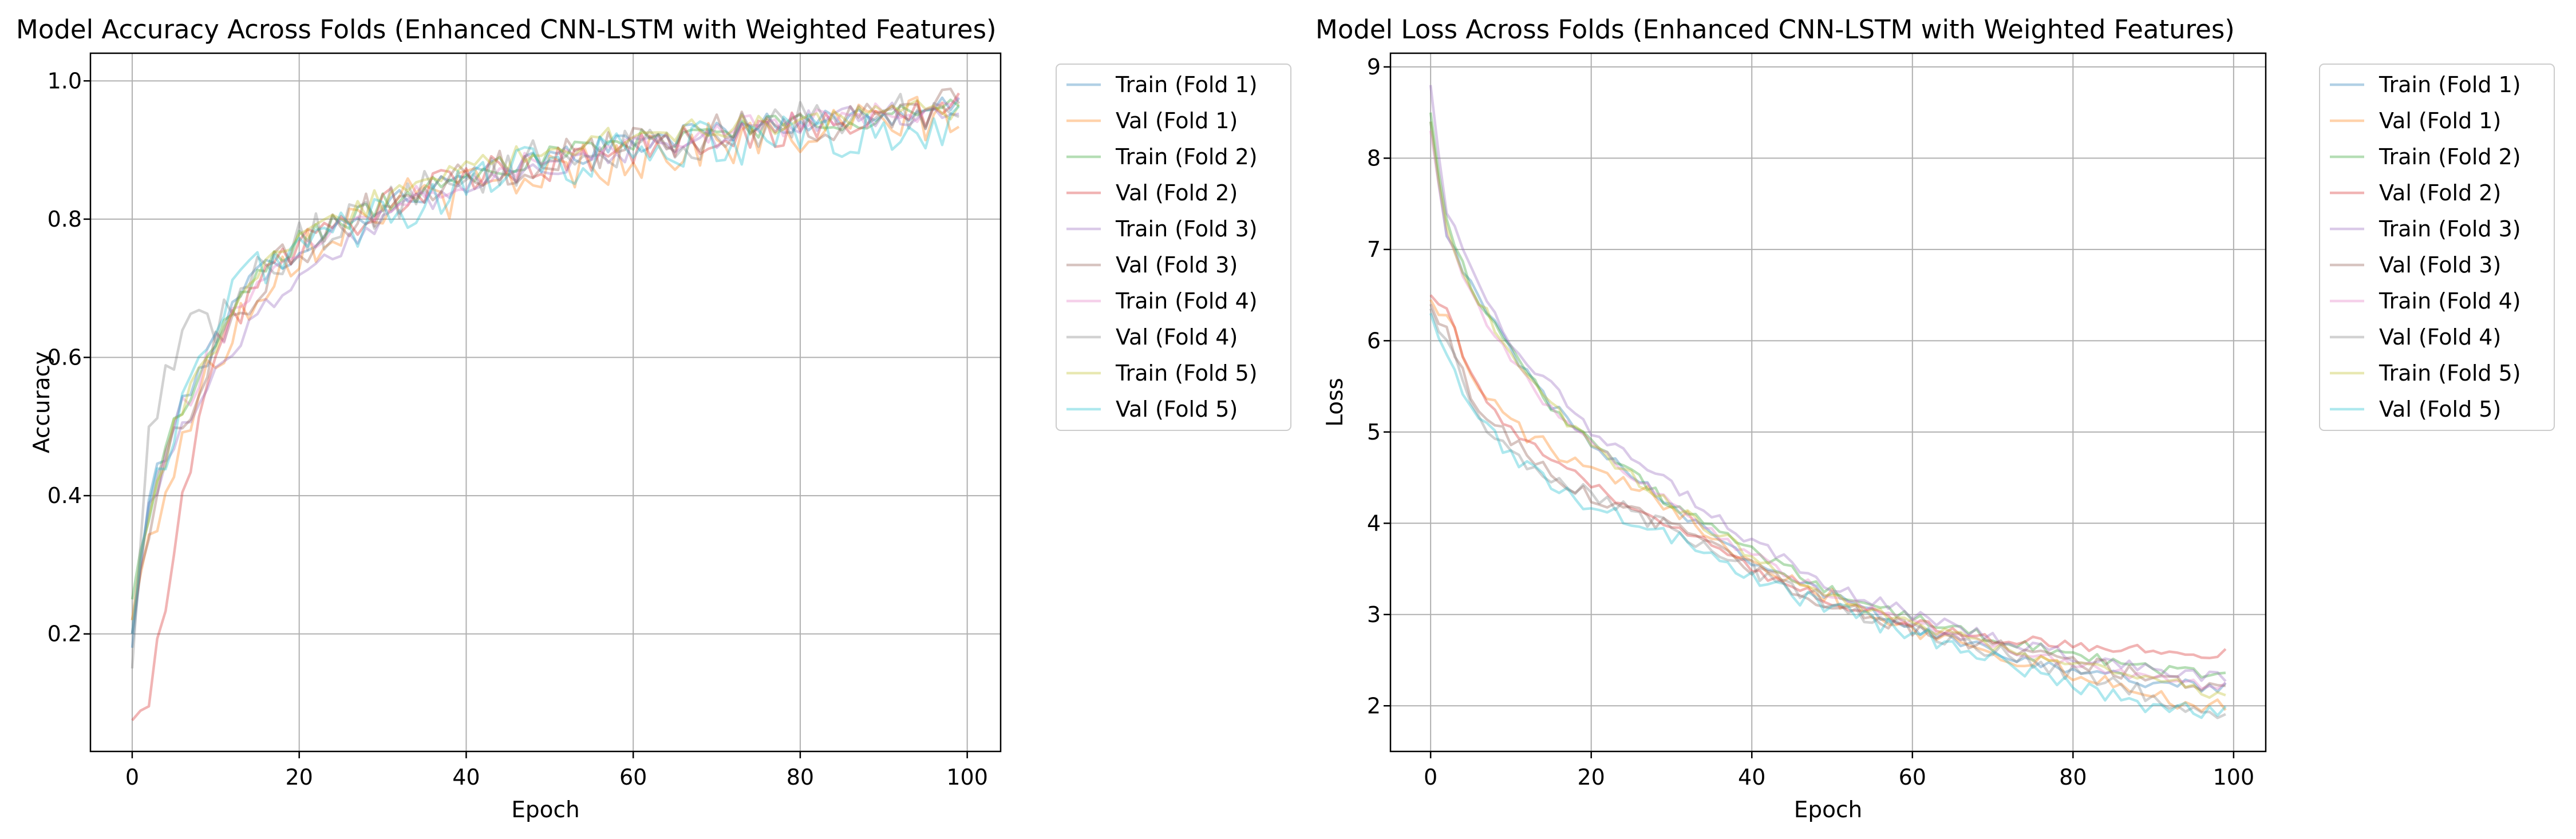 The image size is (2576, 839). Describe the element at coordinates (800, 777) in the screenshot. I see `accuracy-x-tick-label: 80` at that location.